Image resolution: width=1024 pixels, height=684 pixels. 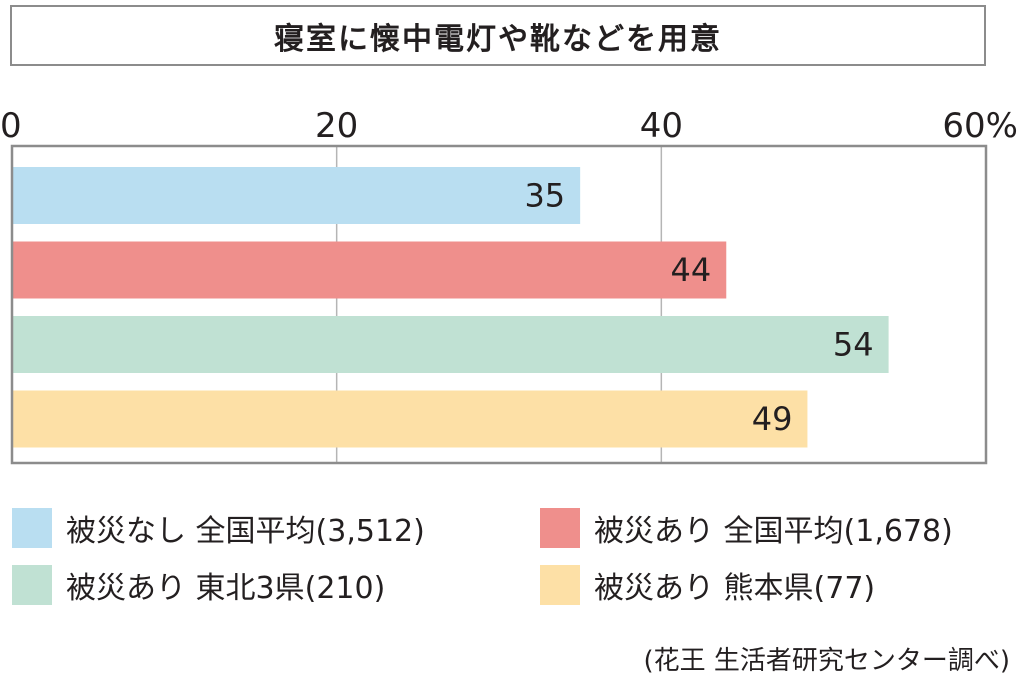 I want to click on legend-label-3: 被災あり 東北3県(210), so click(x=226, y=588).